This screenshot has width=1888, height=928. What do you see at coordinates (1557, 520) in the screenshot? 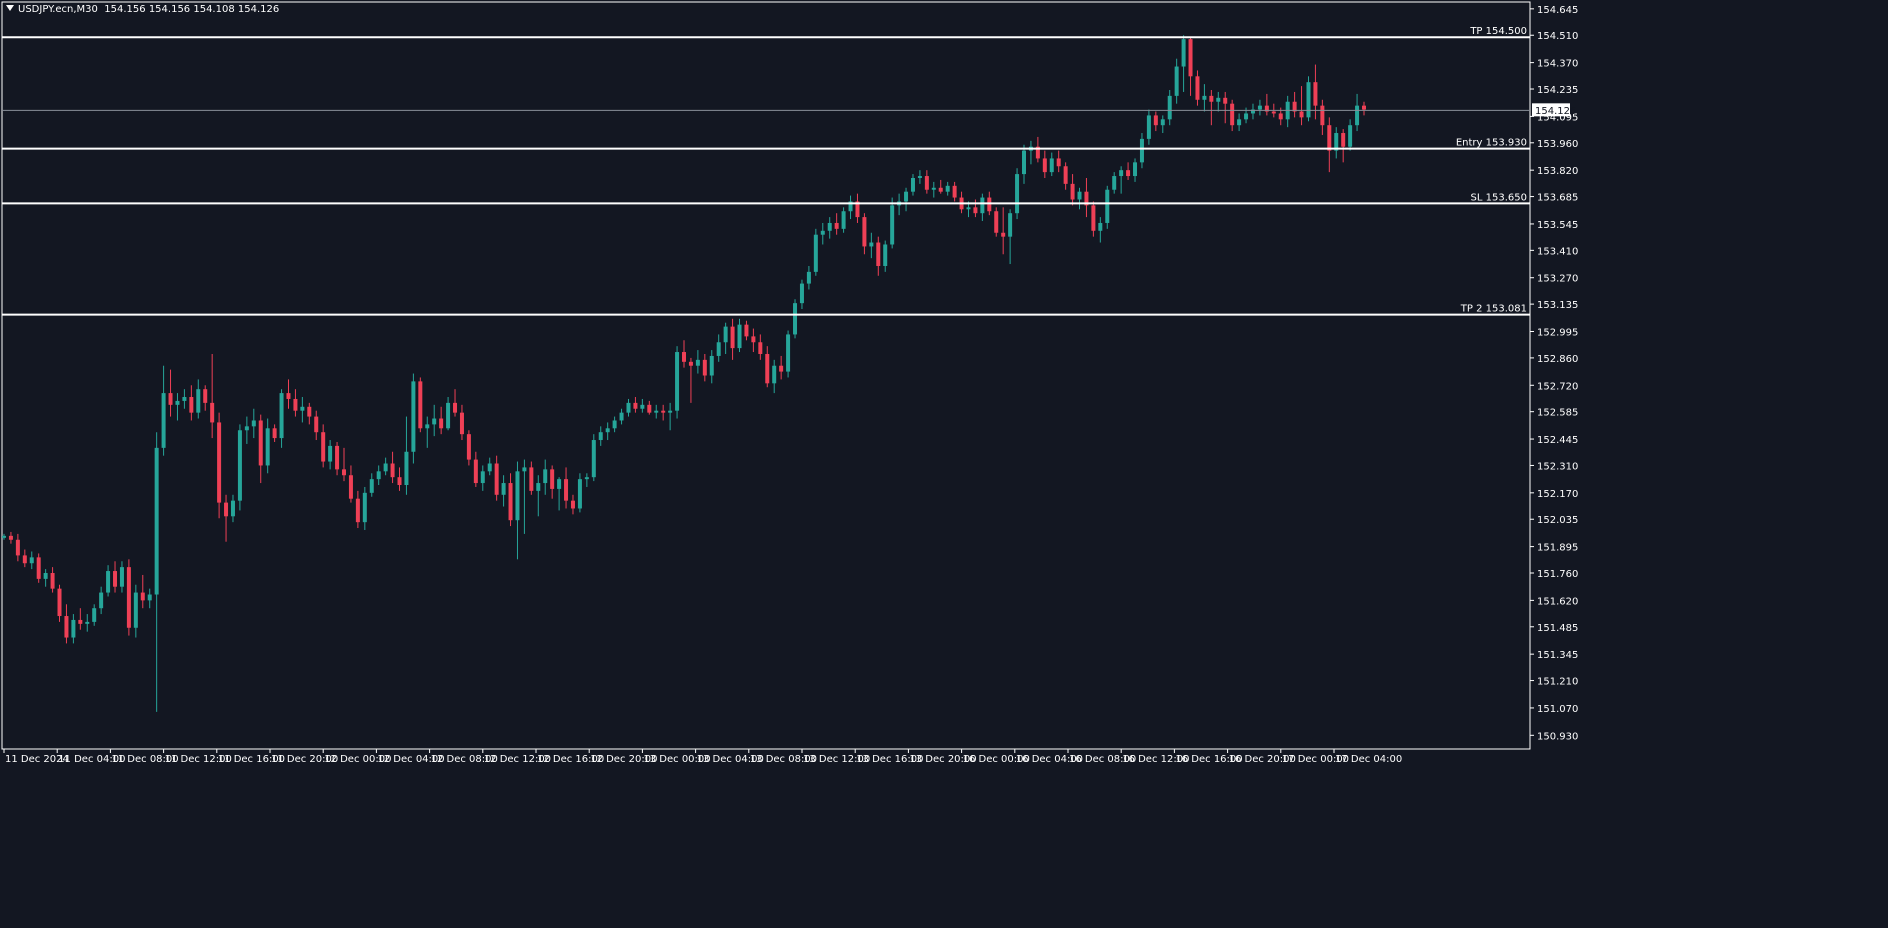
I see `y-tick-label: 152.035` at bounding box center [1557, 520].